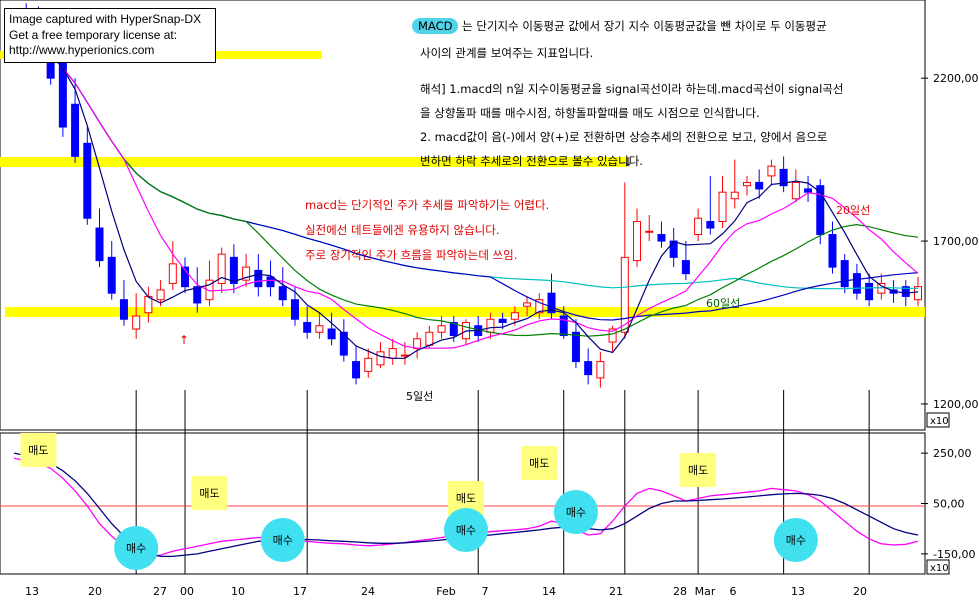 Image resolution: width=979 pixels, height=601 pixels. I want to click on macd-tick-label: 50,00, so click(949, 504).